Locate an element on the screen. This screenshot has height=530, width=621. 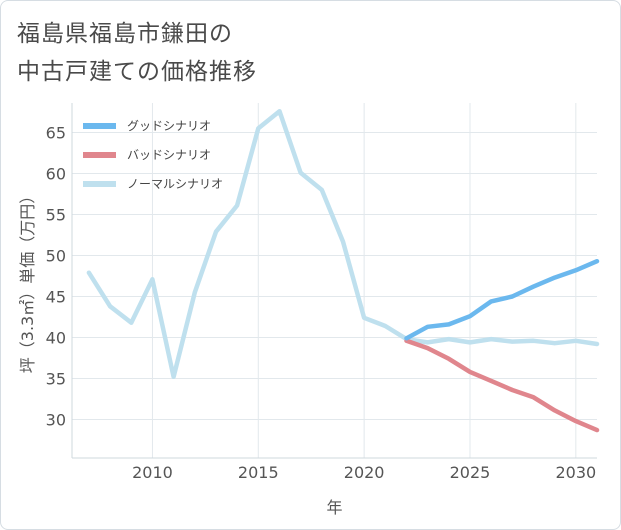
y-axis-label: 坪（3.3㎡）単価（万円） is located at coordinates (27, 280).